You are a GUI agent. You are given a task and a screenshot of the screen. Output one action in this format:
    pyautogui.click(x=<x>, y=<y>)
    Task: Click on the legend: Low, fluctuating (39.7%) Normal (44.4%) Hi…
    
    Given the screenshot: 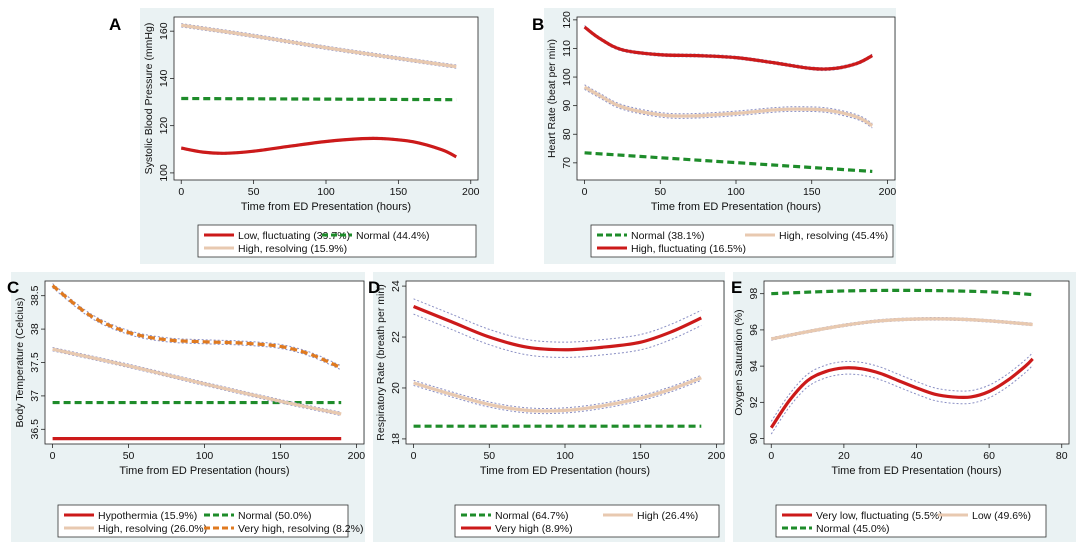 What is the action you would take?
    pyautogui.click(x=337, y=241)
    